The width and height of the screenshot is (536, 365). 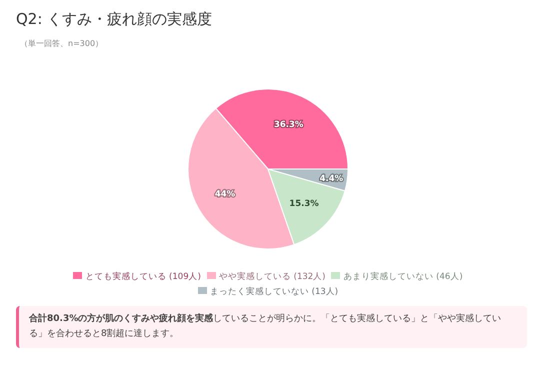 I want to click on data-label: 15.3%, so click(x=304, y=204).